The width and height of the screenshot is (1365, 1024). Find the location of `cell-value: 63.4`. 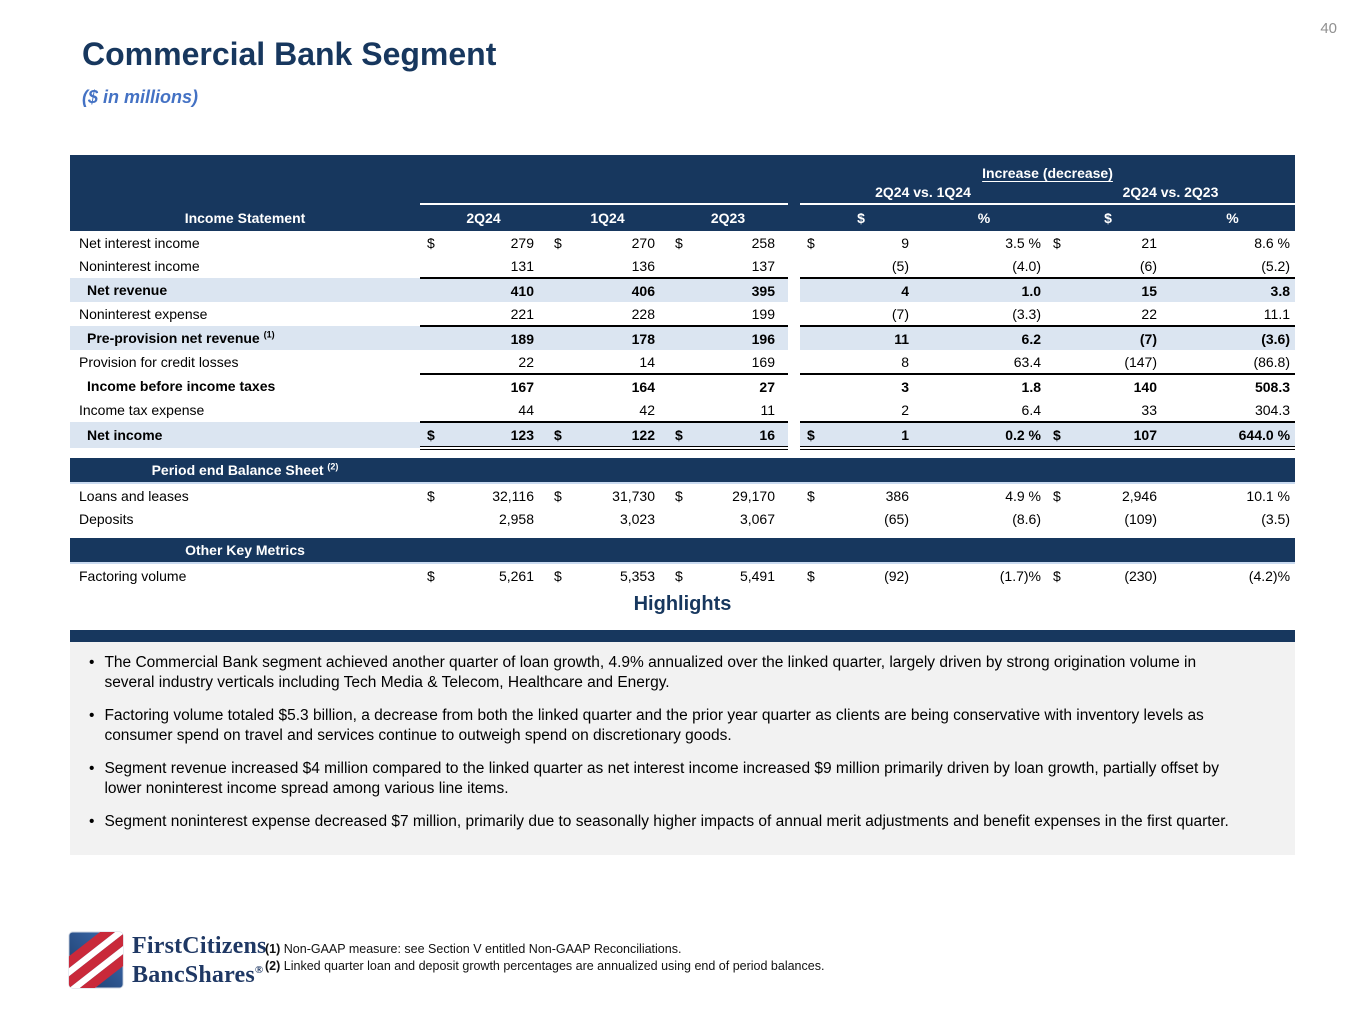

cell-value: 63.4 is located at coordinates (1027, 361).